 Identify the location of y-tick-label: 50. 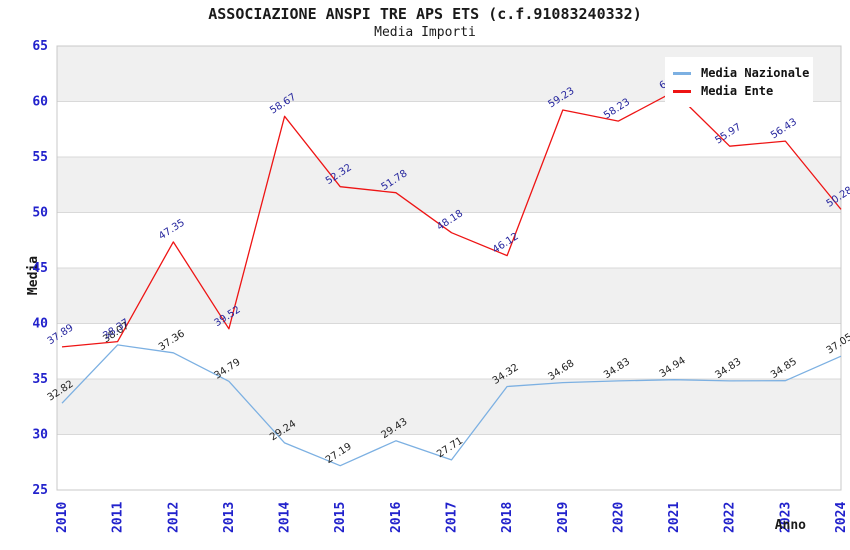
(40, 213).